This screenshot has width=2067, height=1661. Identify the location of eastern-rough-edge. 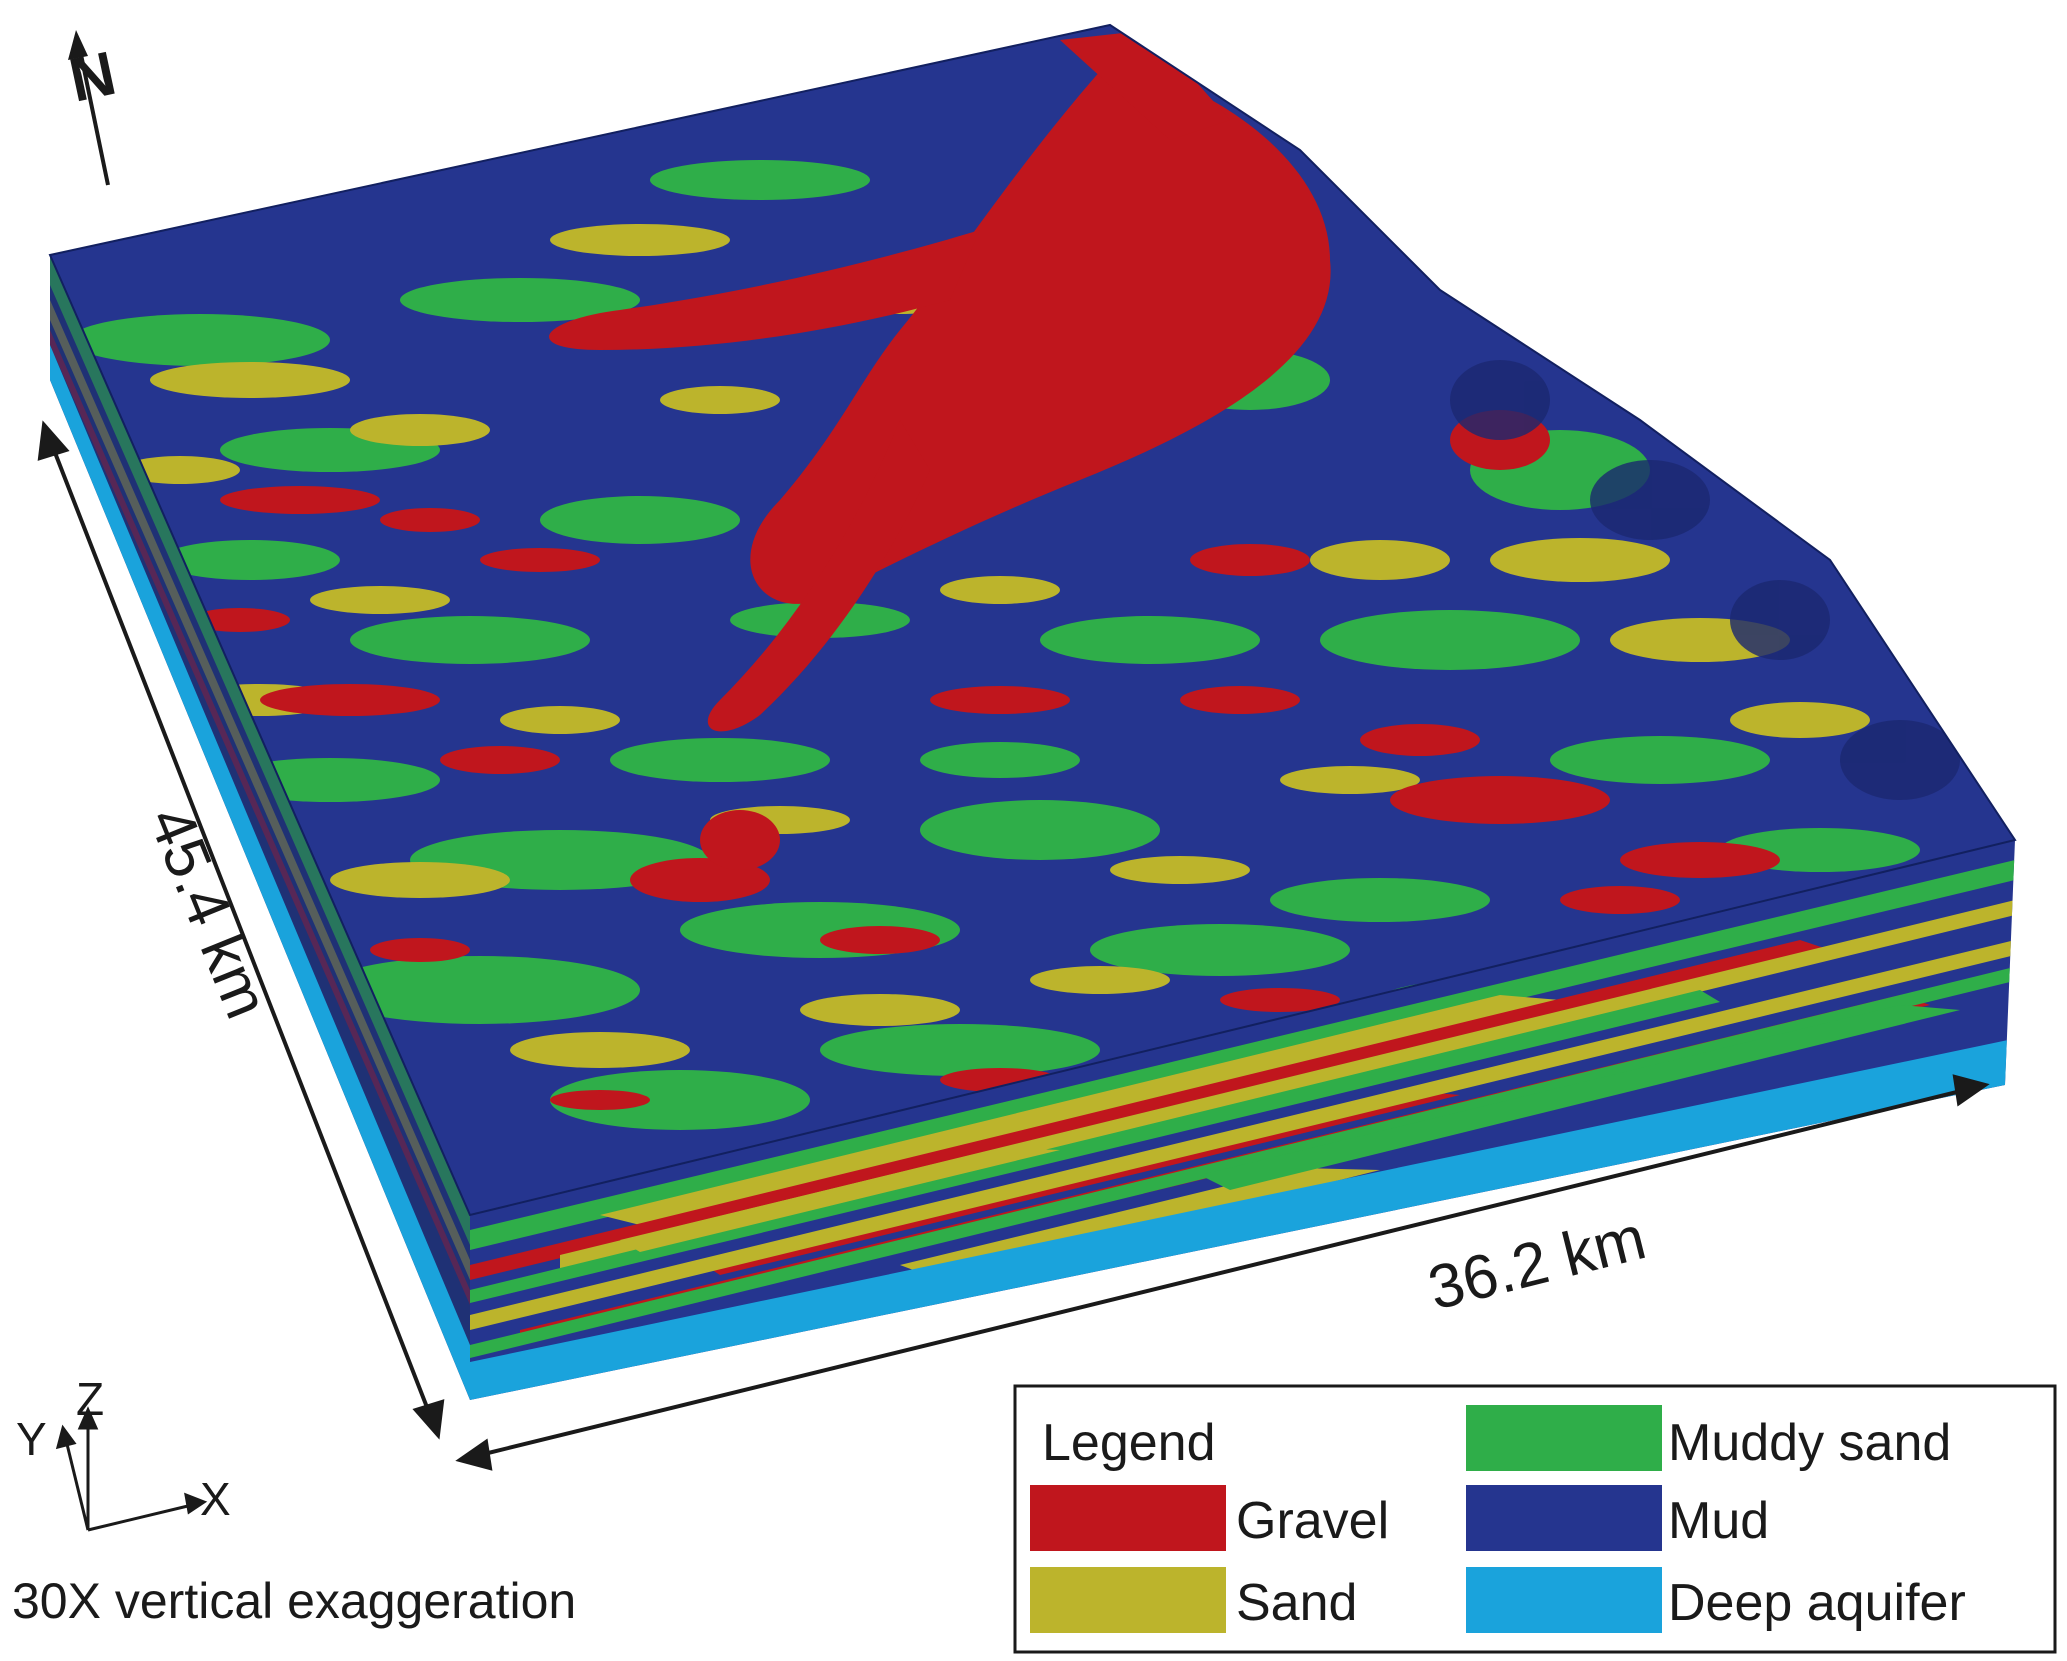
(1705, 580).